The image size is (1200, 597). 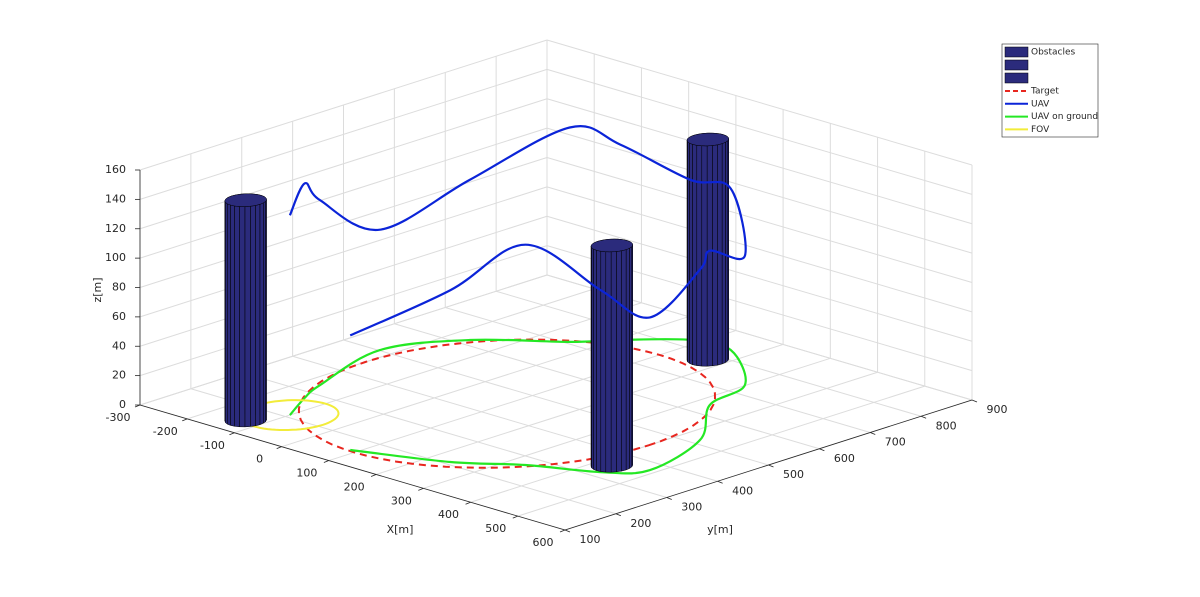 I want to click on legend-label: Obstacles, so click(x=1053, y=53).